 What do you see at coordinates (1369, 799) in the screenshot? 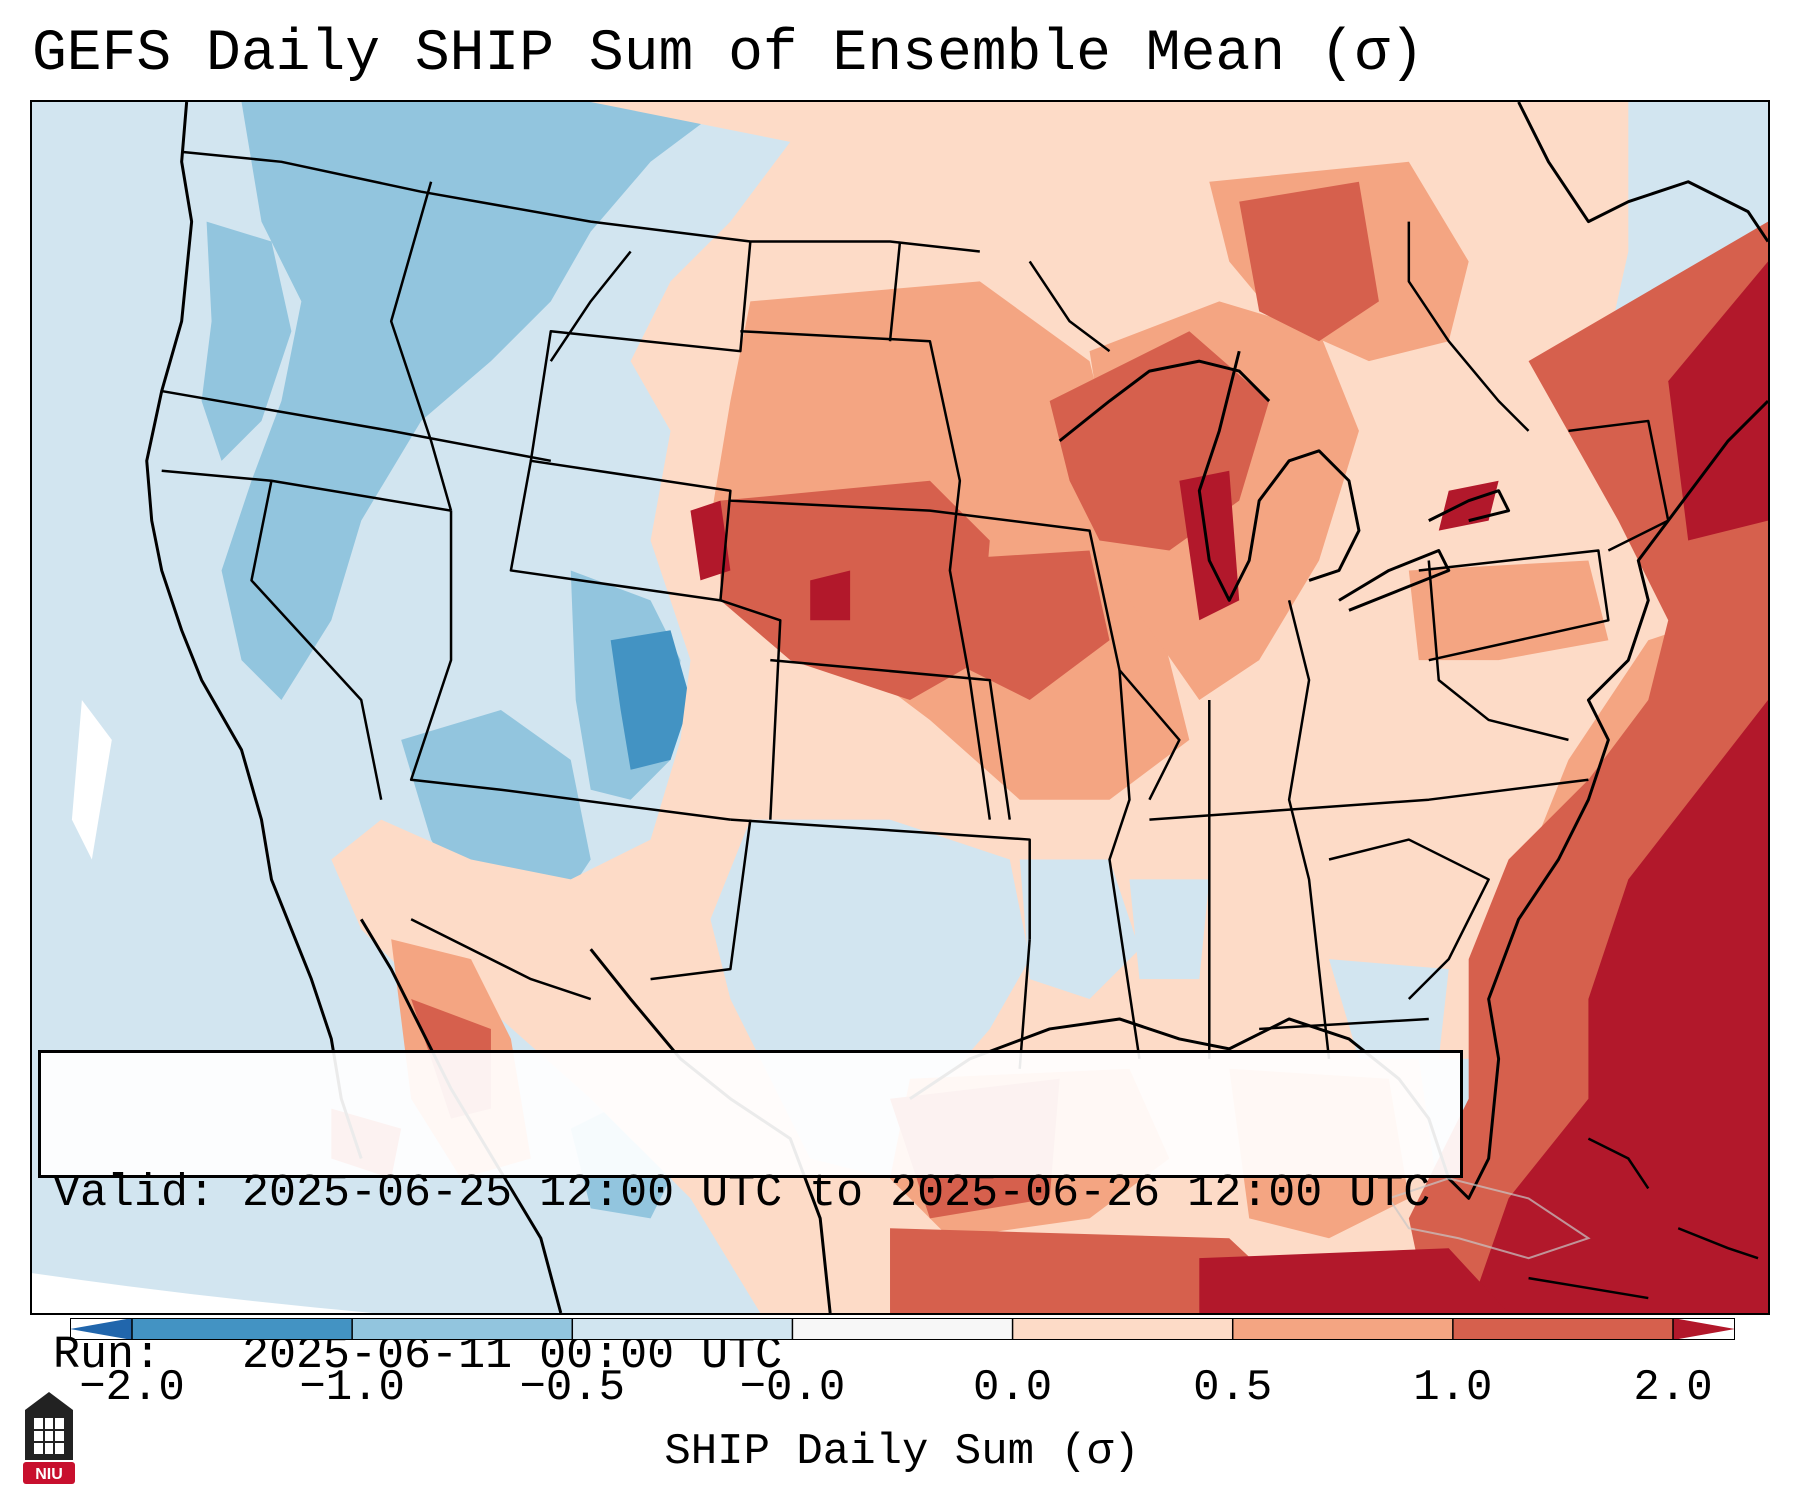
I see `tn-nc-border` at bounding box center [1369, 799].